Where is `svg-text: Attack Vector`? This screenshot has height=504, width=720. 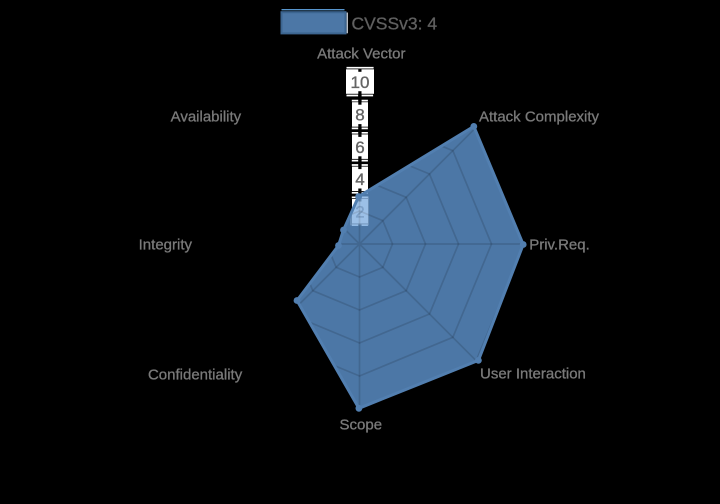
svg-text: Attack Vector is located at coordinates (361, 54).